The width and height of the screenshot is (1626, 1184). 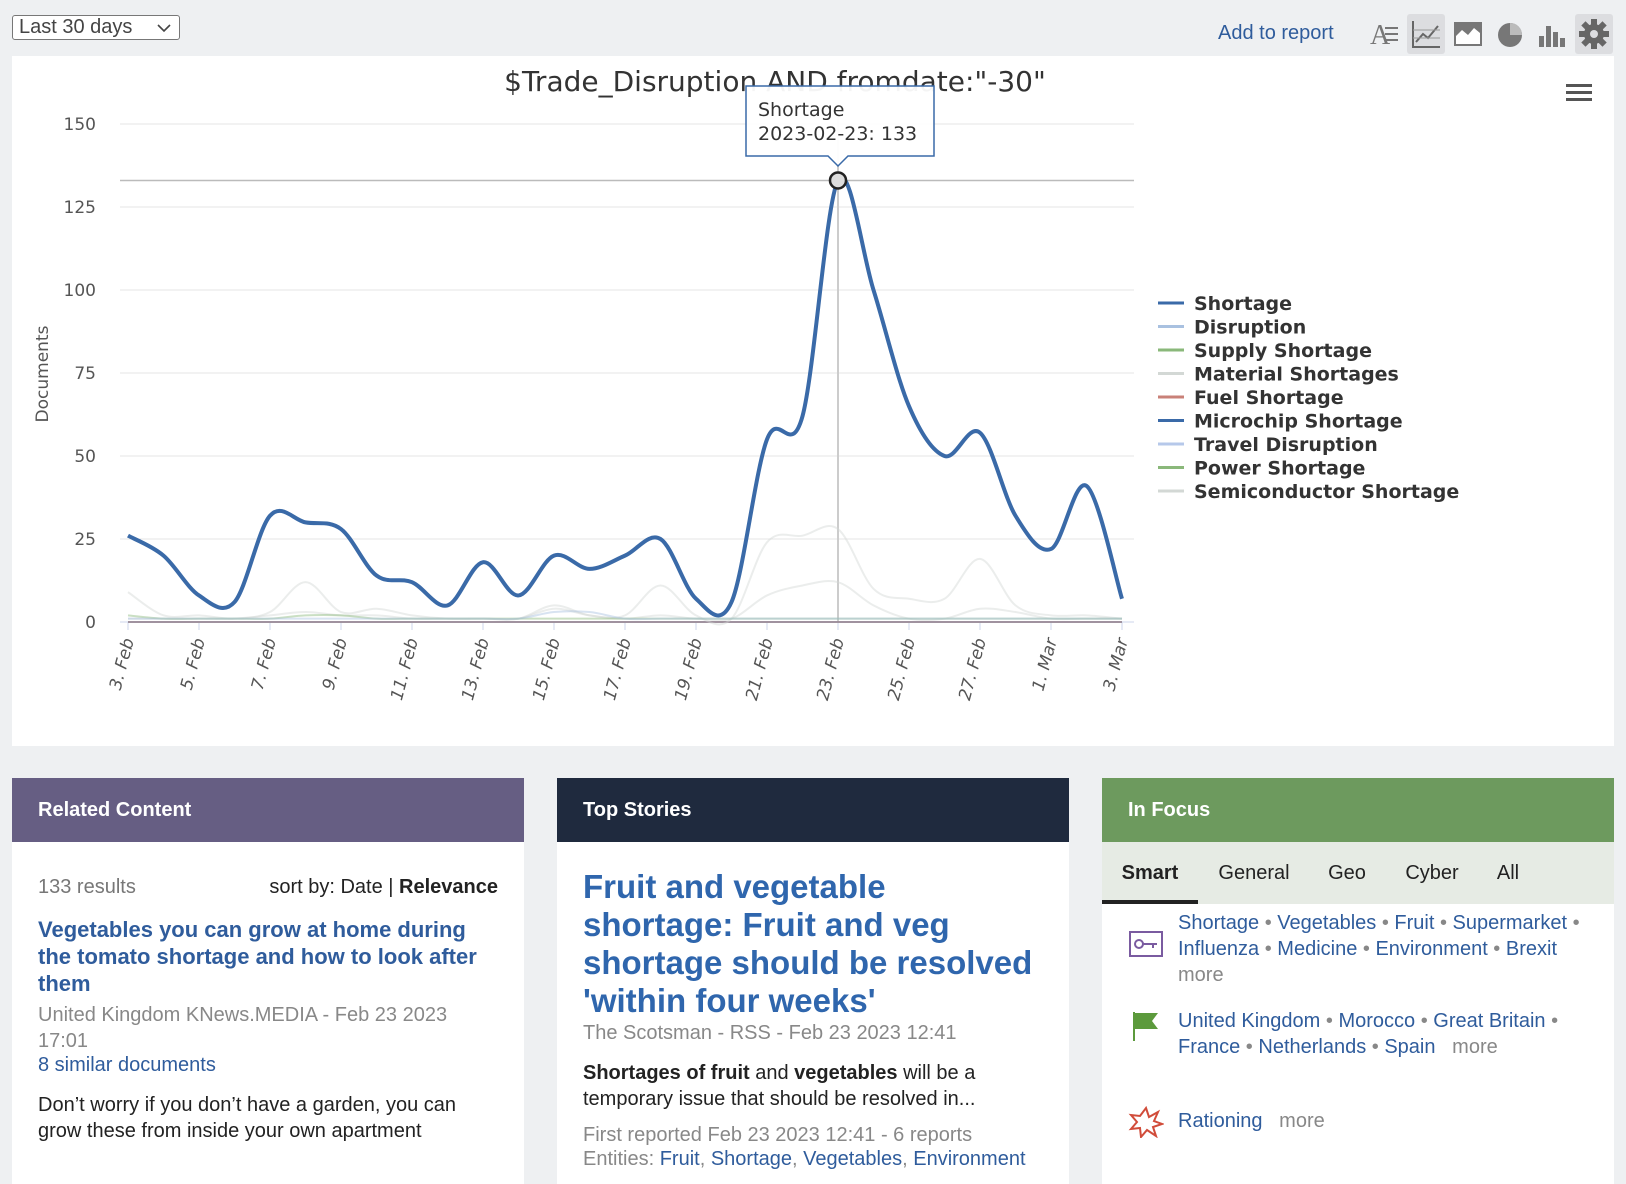 What do you see at coordinates (813, 28) in the screenshot?
I see `top-toolbar: Last 30 days Add to report A` at bounding box center [813, 28].